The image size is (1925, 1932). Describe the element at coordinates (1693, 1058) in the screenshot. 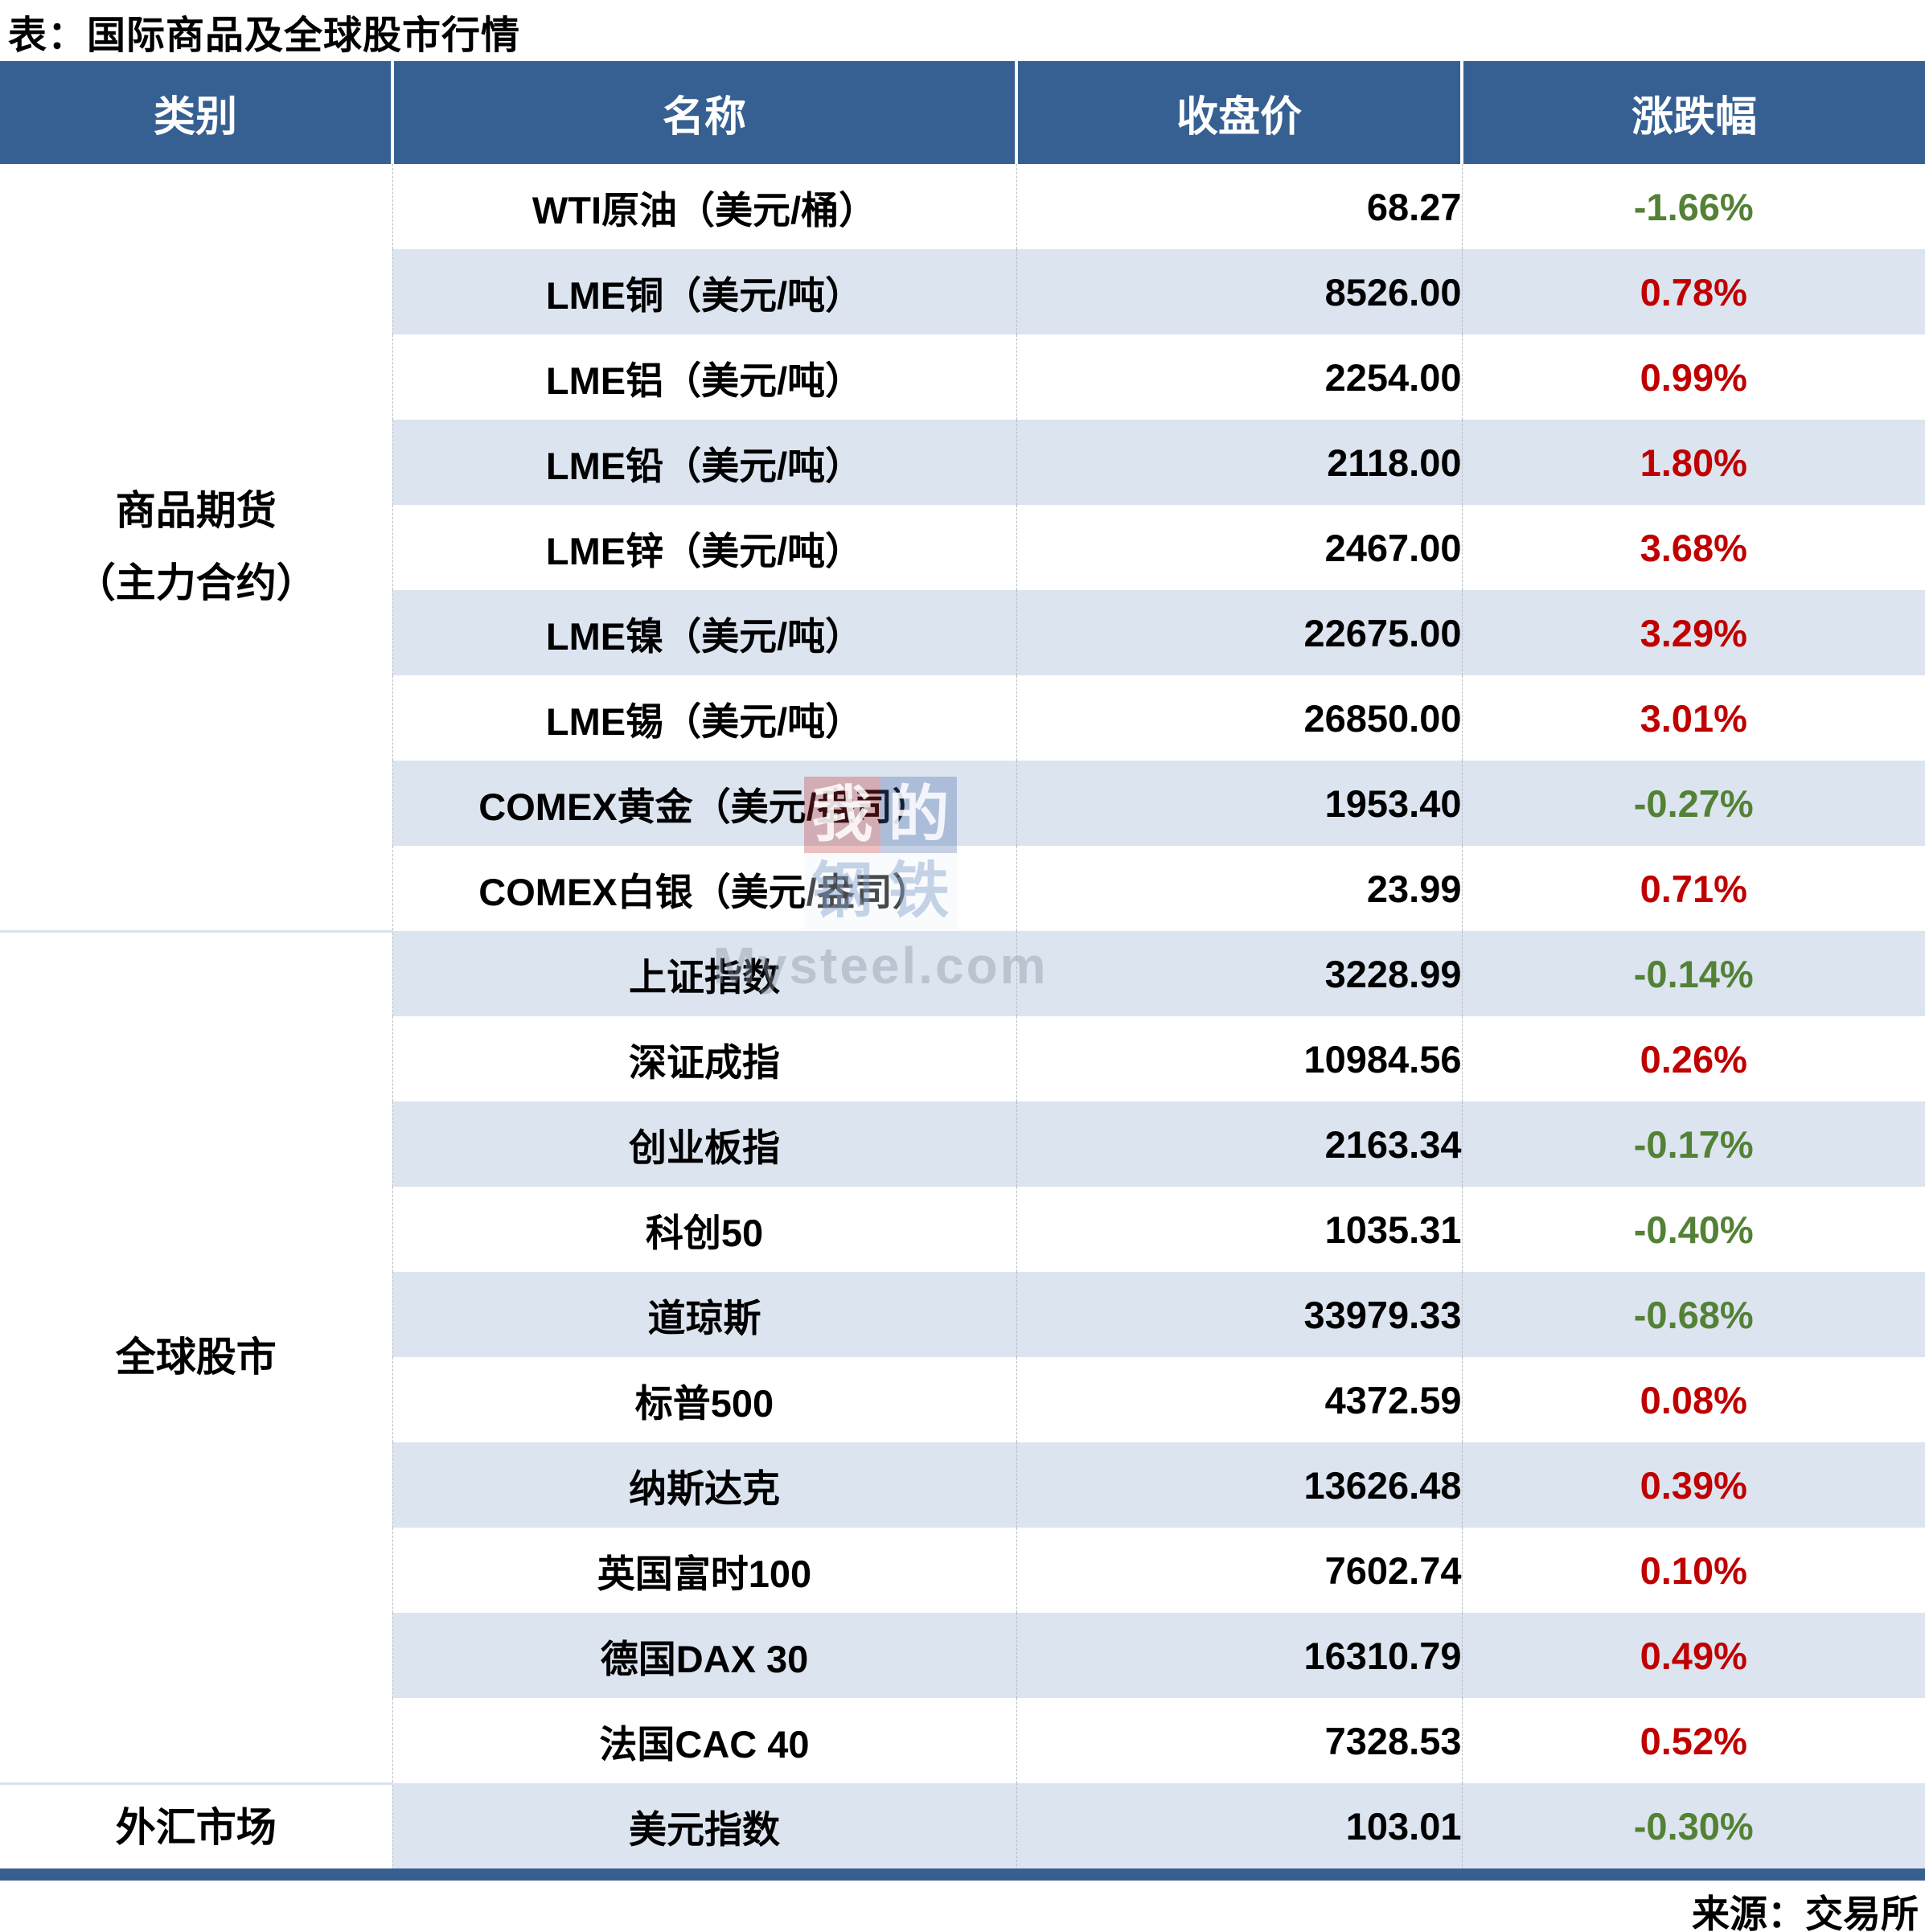

I see `change-cell: 0.26%` at that location.